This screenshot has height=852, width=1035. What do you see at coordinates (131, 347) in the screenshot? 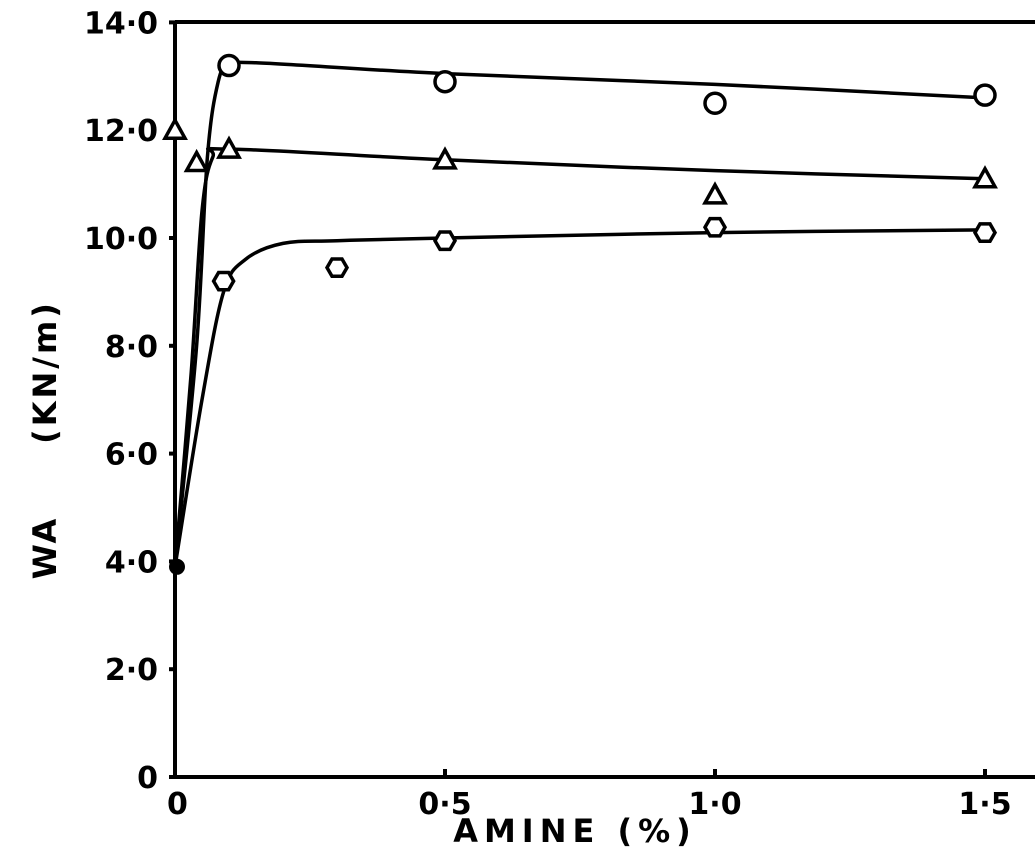
I see `y-tick-label: 8·0` at bounding box center [131, 347].